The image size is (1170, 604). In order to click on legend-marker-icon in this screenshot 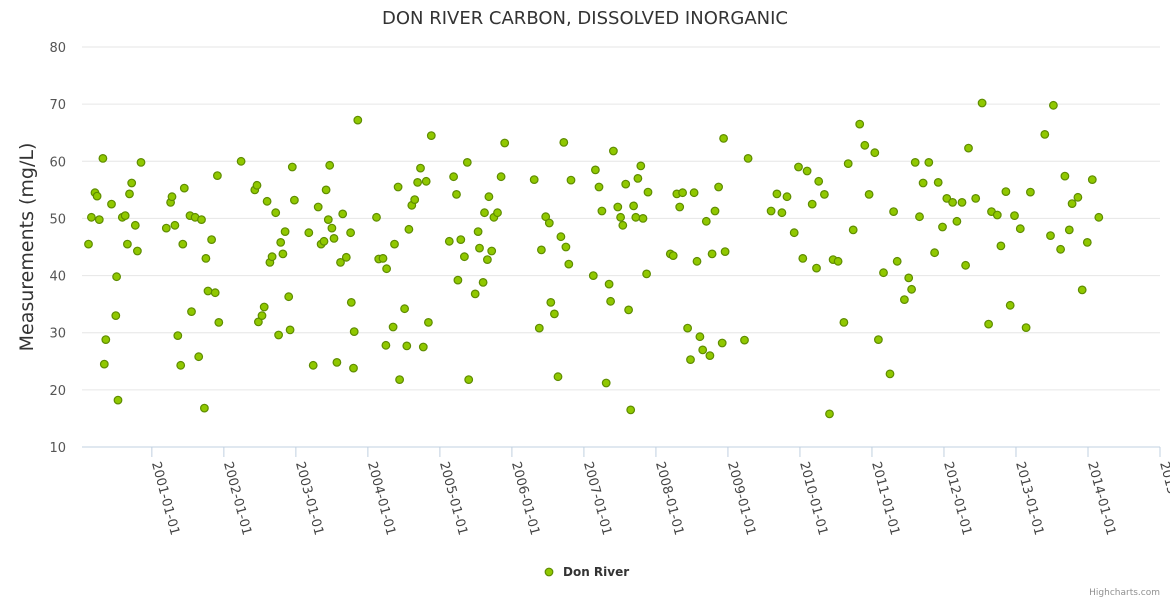, I will do `click(549, 572)`.